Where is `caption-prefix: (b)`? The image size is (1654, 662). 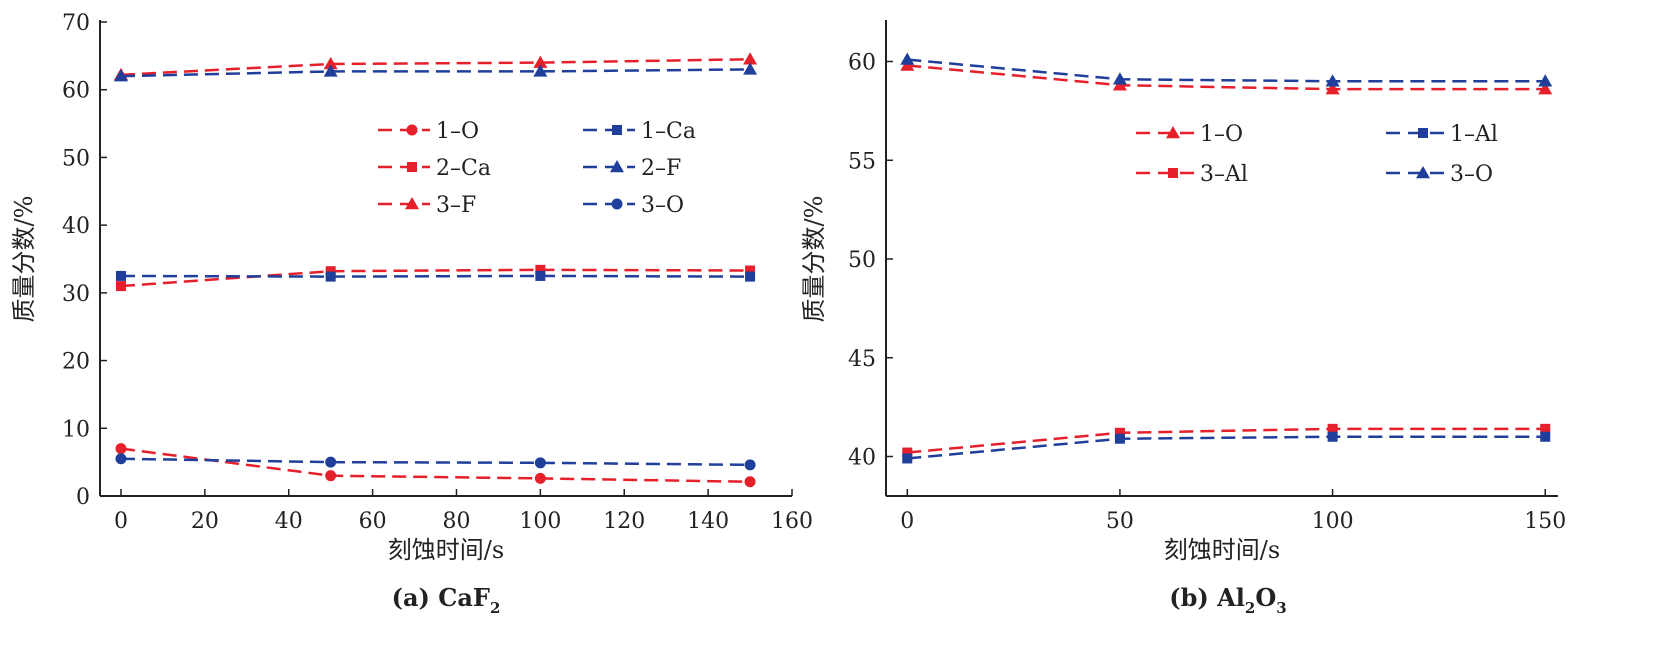
caption-prefix: (b) is located at coordinates (1193, 597).